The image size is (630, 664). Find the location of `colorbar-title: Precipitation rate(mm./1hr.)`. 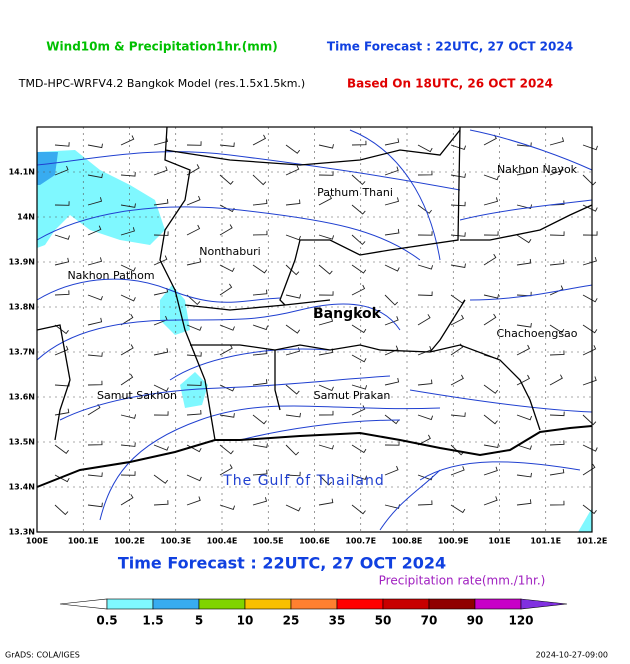

colorbar-title: Precipitation rate(mm./1hr.) is located at coordinates (462, 581).